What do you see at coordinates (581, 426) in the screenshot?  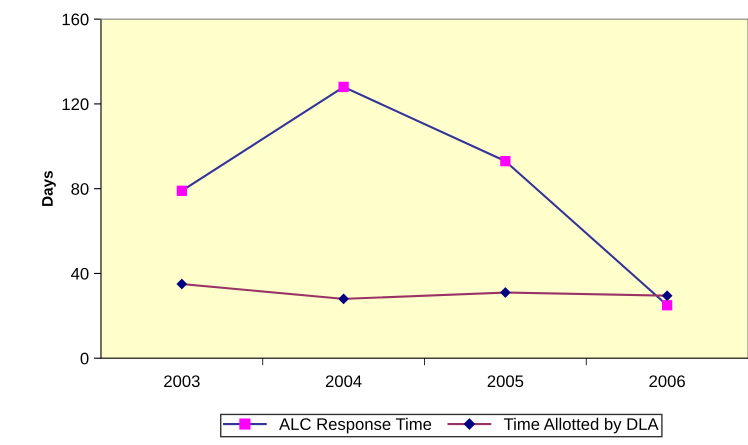 I see `legend-label: Time Allotted by DLA` at bounding box center [581, 426].